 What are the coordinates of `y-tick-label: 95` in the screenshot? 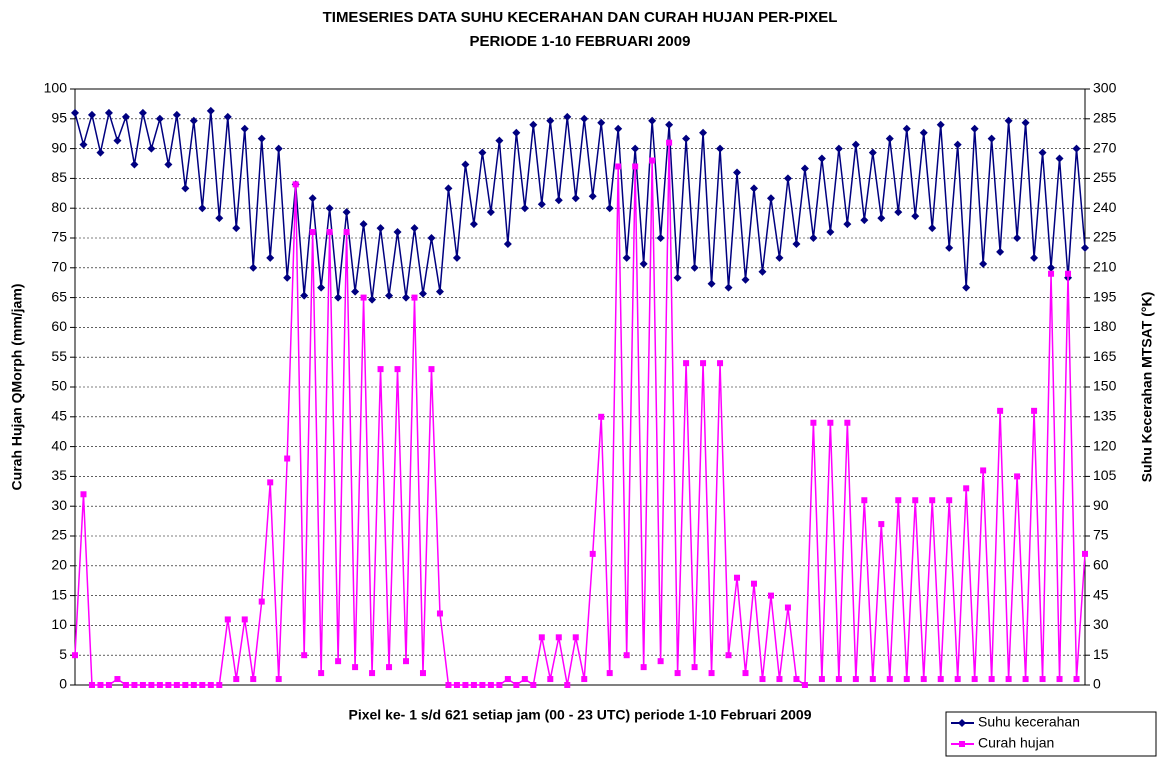 It's located at (59, 118).